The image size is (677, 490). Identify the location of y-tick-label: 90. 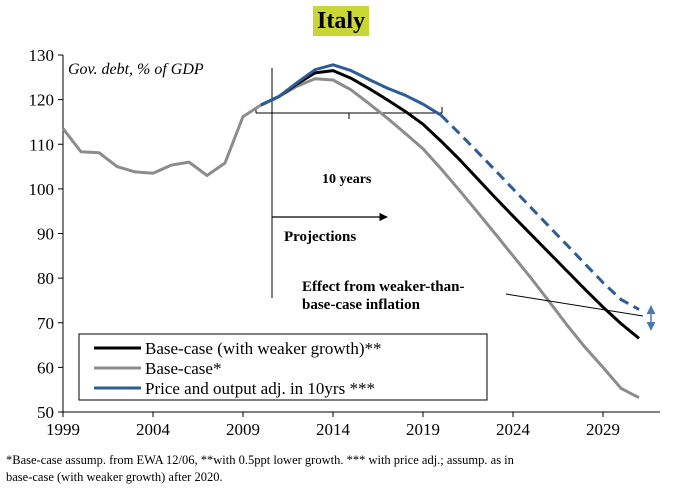
(45, 234).